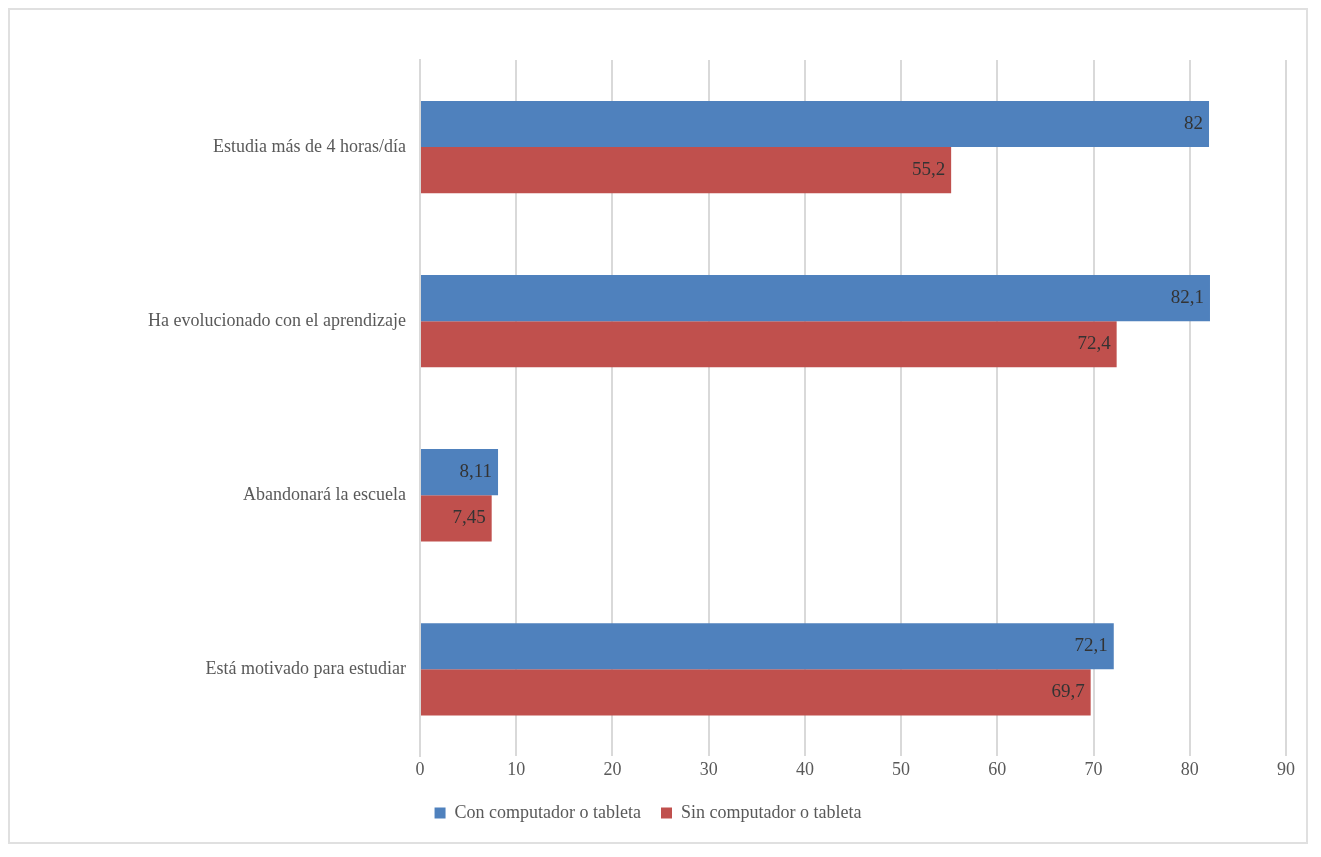 The height and width of the screenshot is (857, 1321). Describe the element at coordinates (420, 768) in the screenshot. I see `x-tick-label: 0` at that location.